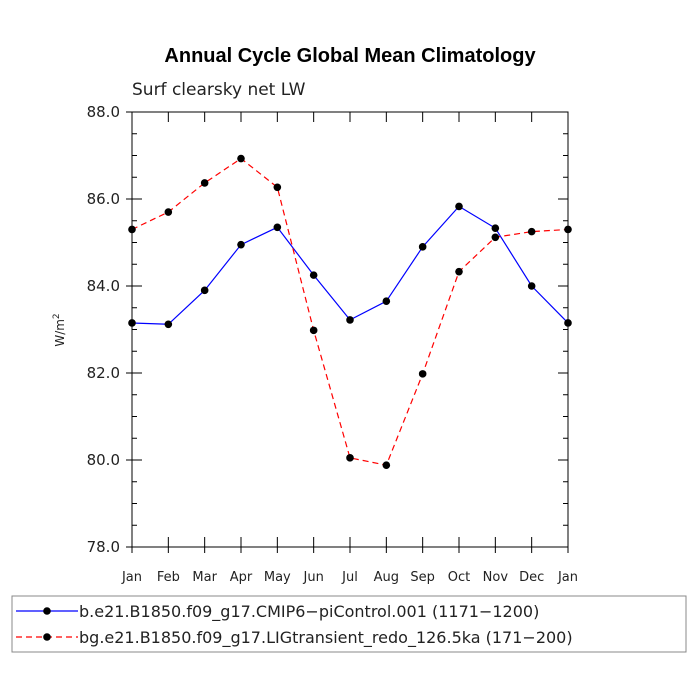 The width and height of the screenshot is (700, 700). I want to click on y-tick-labels: 78.0 80.0 82.0 84.0 86.0 88.0, so click(103, 329).